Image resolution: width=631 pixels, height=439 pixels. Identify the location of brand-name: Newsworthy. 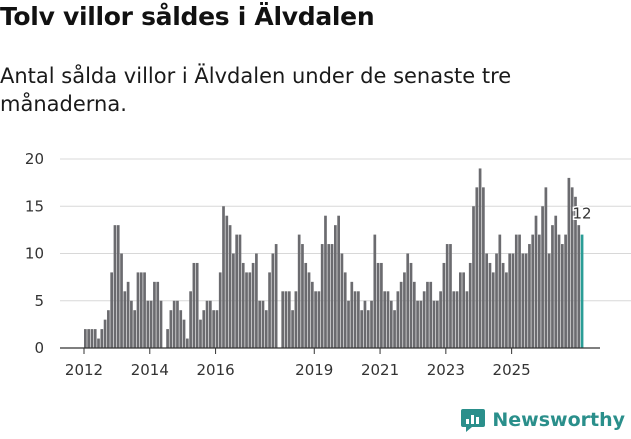
(558, 420).